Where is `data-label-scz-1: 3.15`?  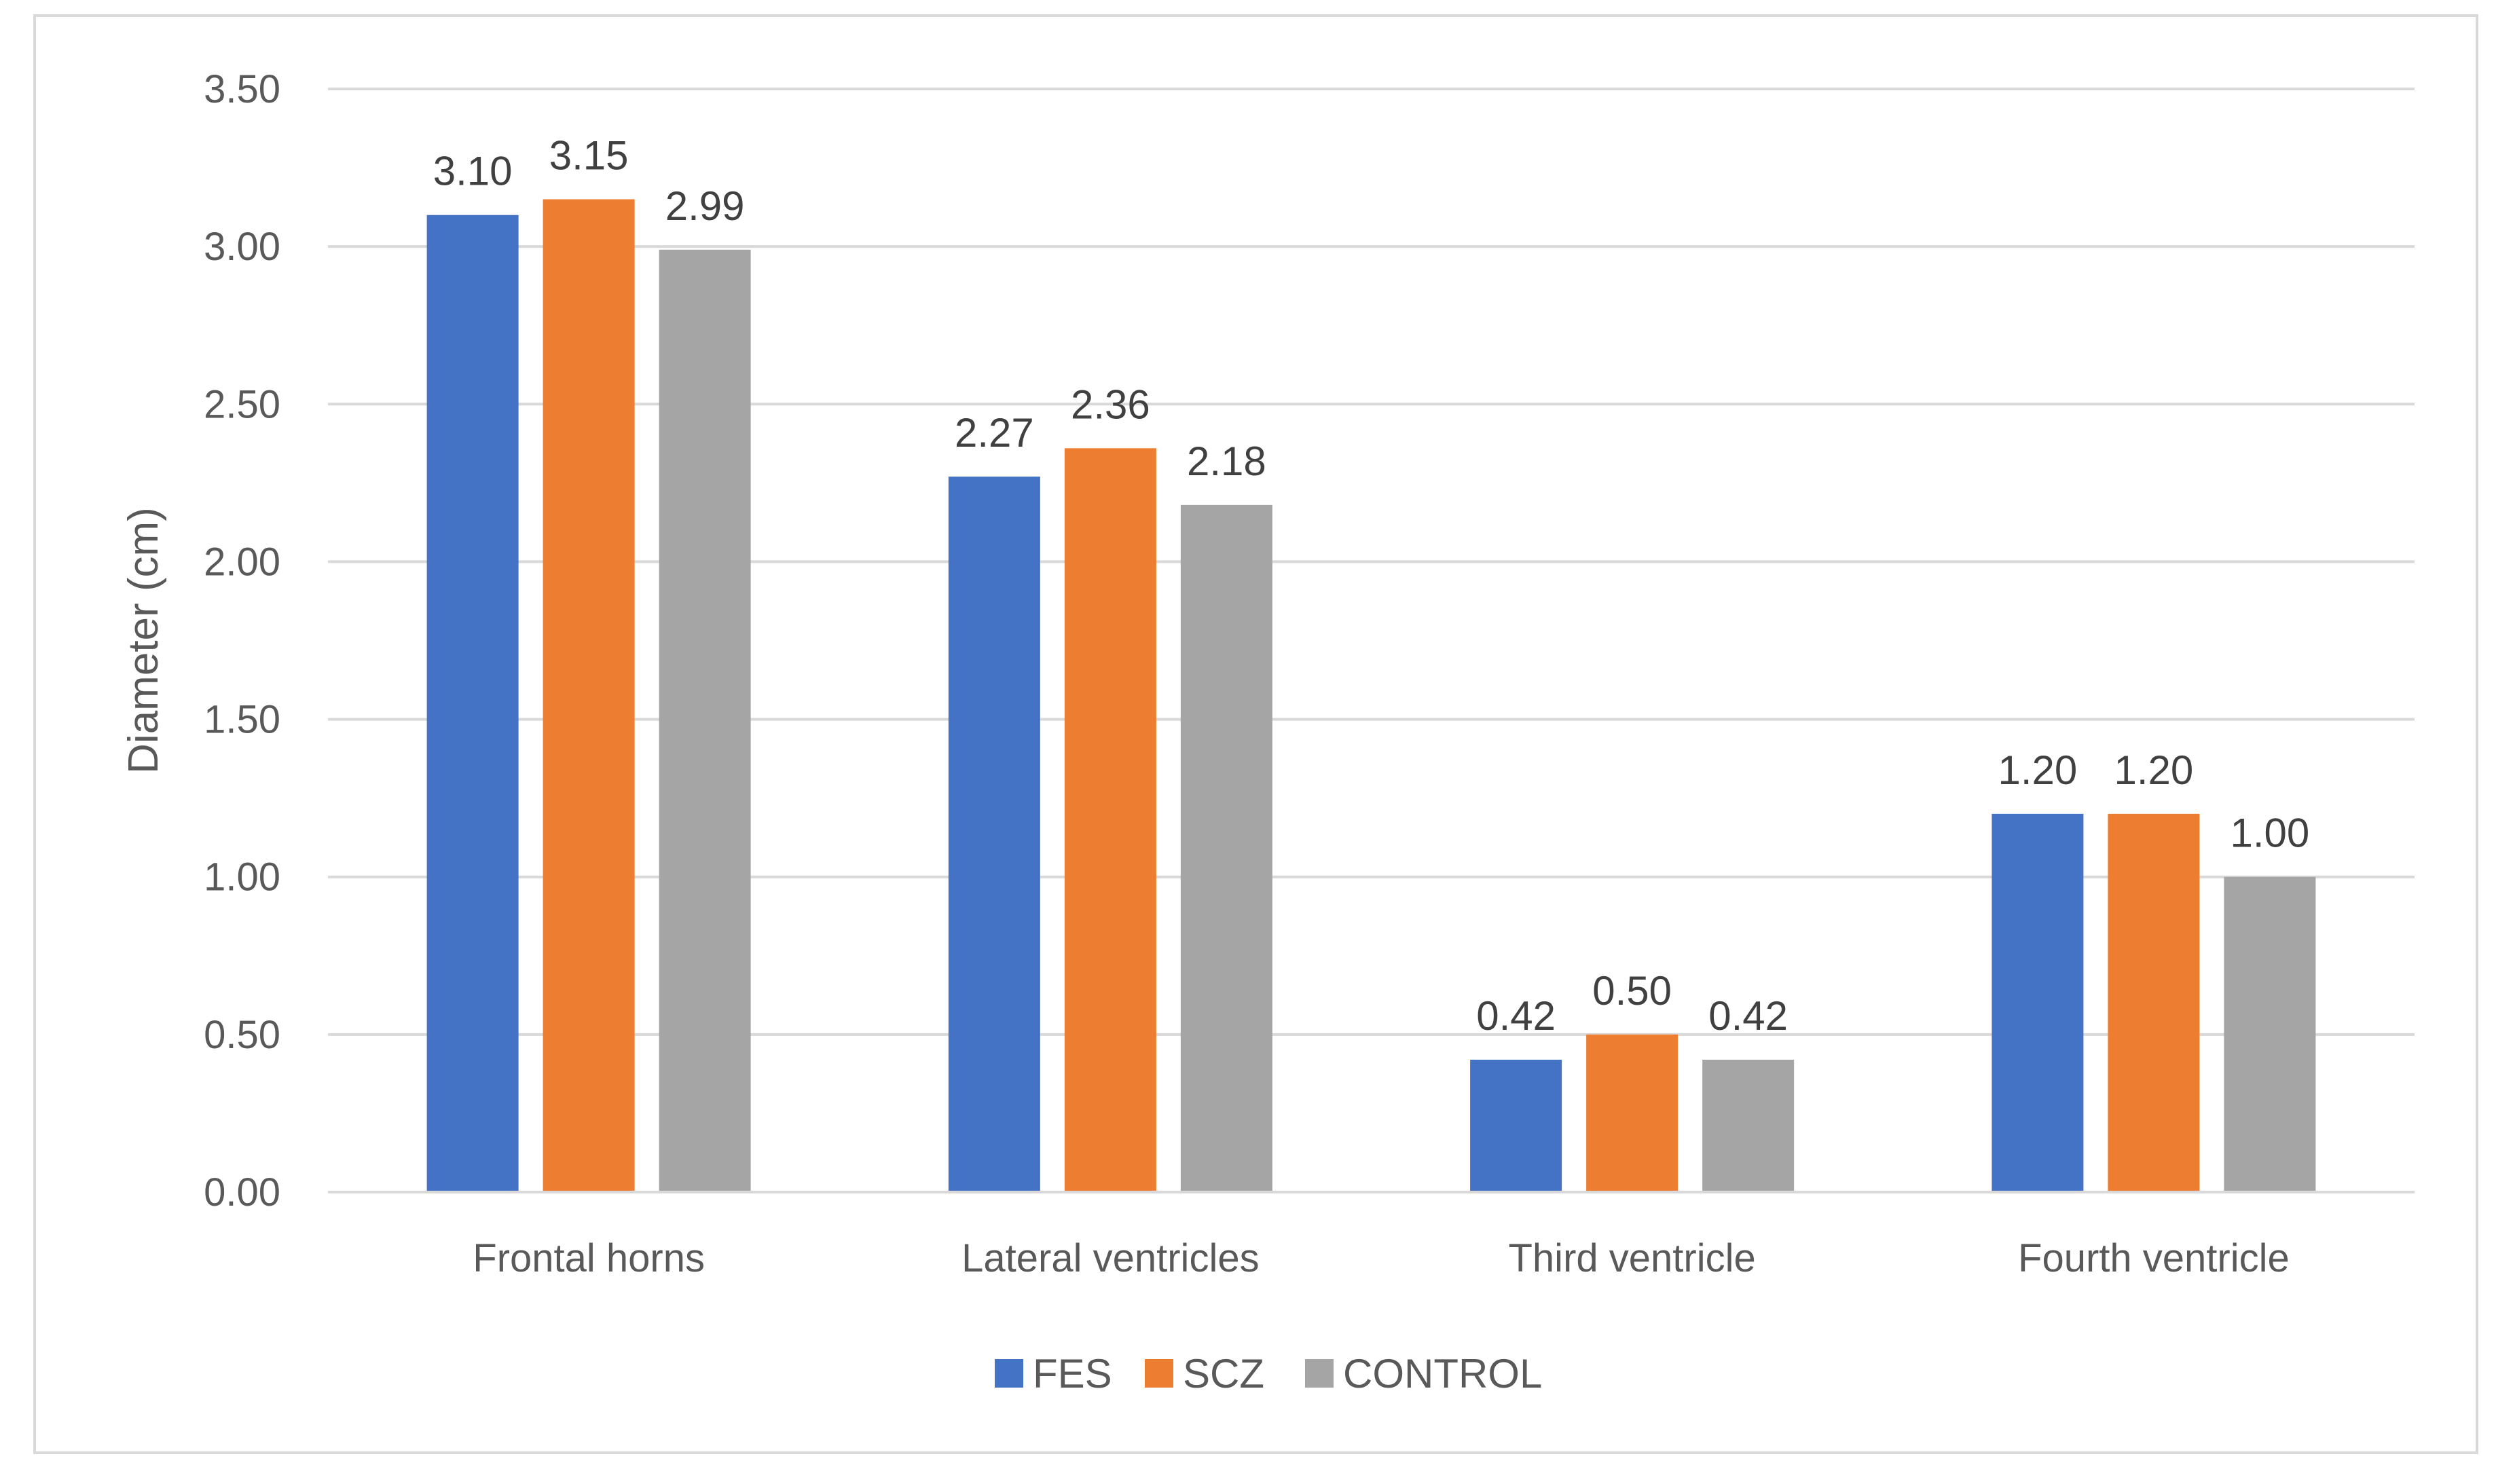 data-label-scz-1: 3.15 is located at coordinates (589, 156).